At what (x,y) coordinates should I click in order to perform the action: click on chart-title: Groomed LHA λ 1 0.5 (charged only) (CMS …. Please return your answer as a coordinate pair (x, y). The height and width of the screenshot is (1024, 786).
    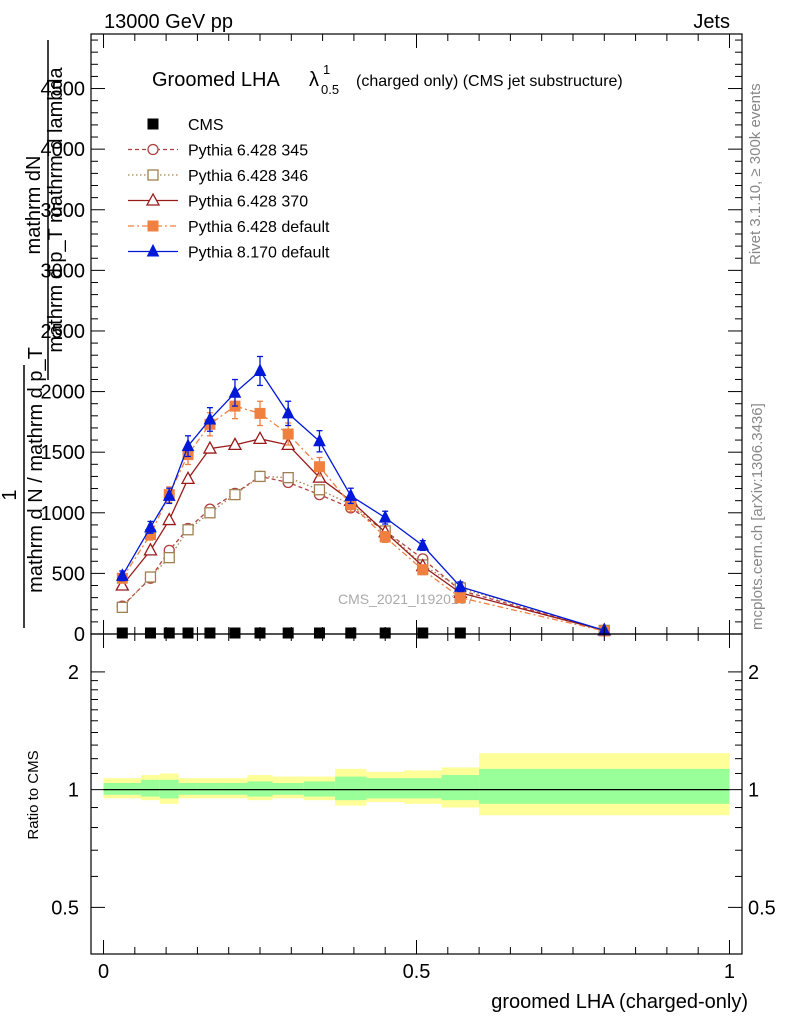
    Looking at the image, I should click on (387, 79).